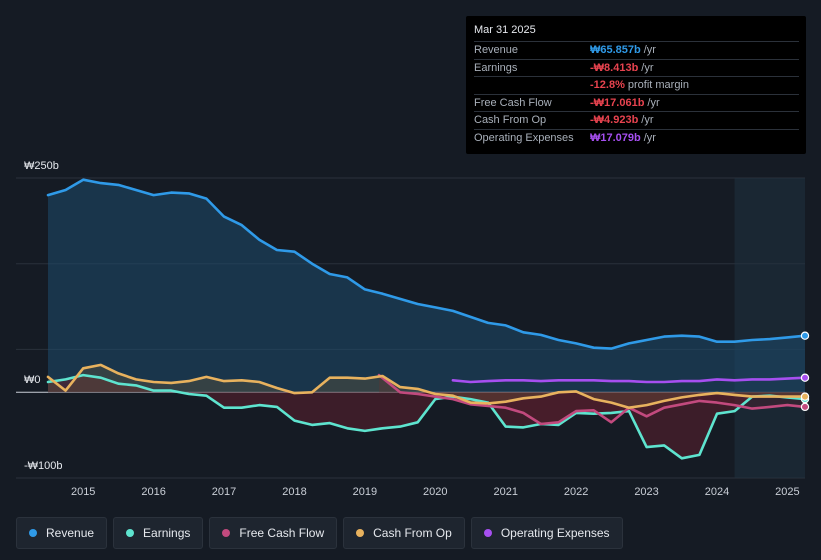 The width and height of the screenshot is (821, 560). I want to click on tooltip-row-label: Operating Expenses, so click(524, 137).